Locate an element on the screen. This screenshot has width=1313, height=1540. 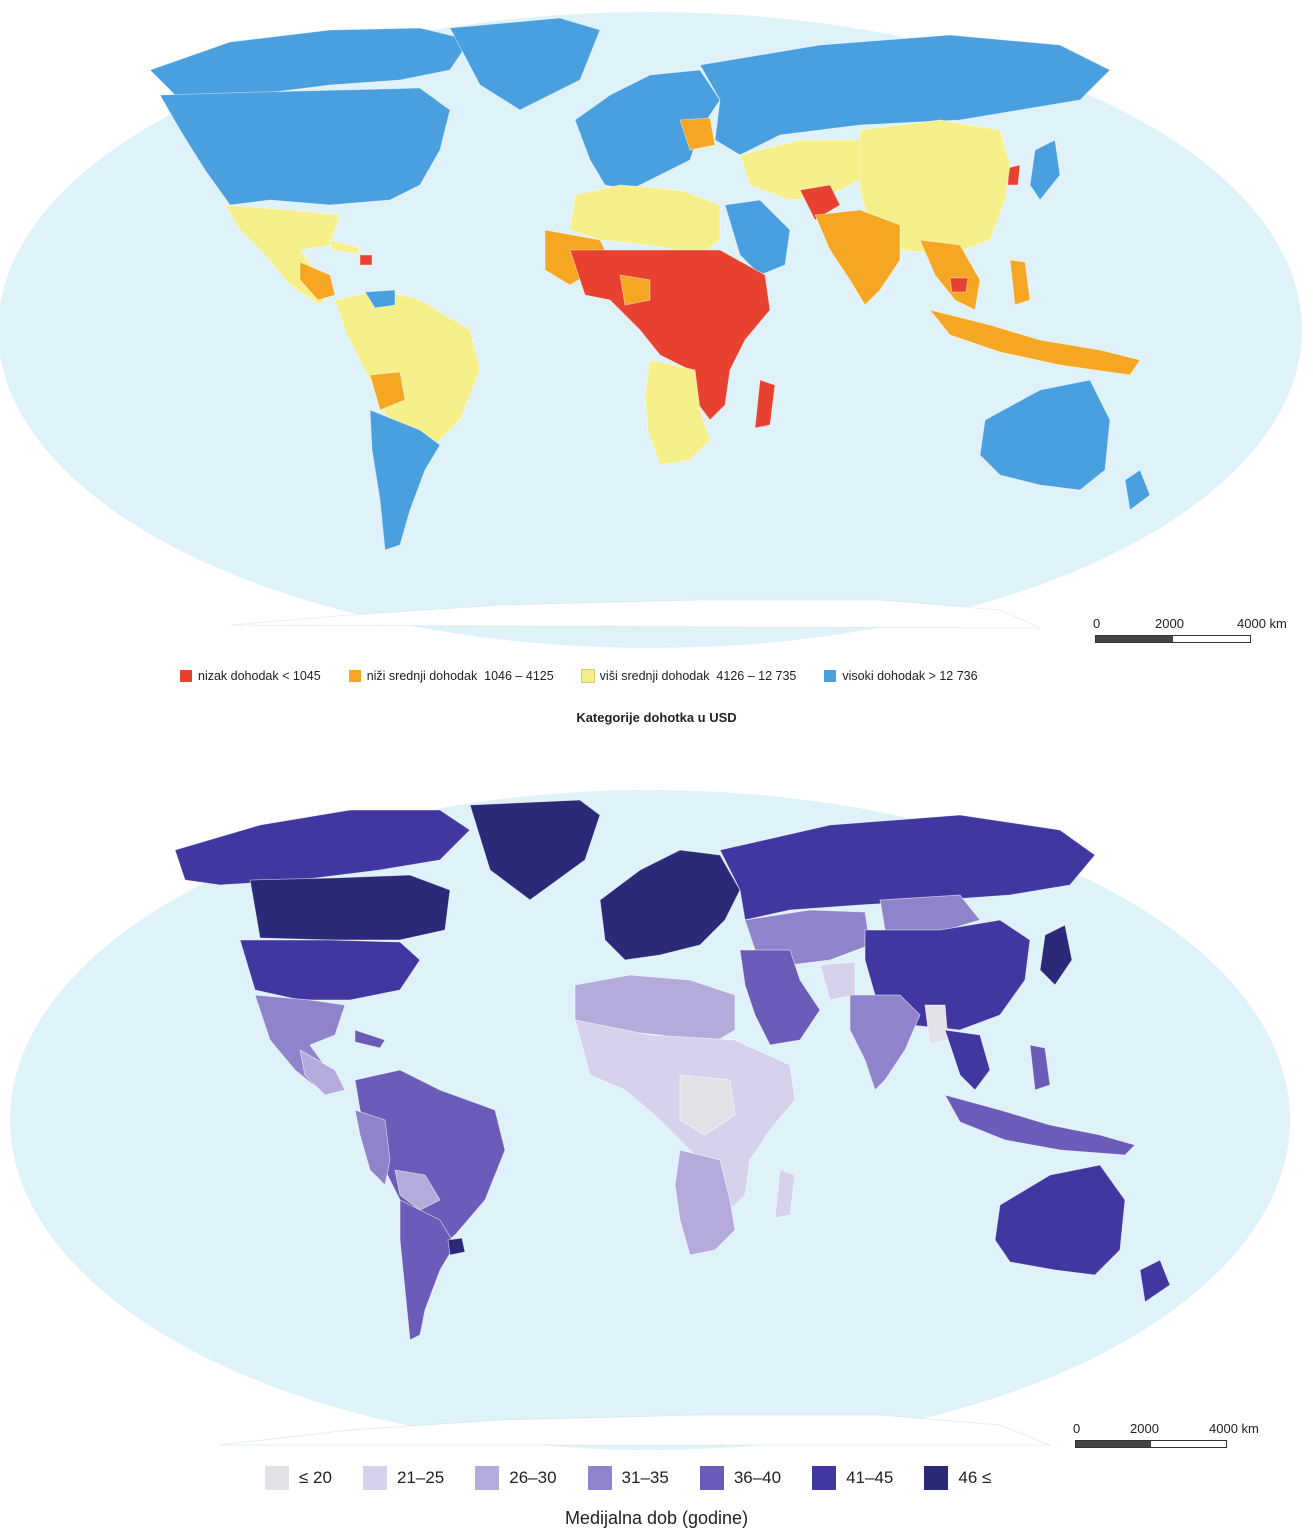
age-caption: Medijalna dob (godine) is located at coordinates (656, 1518).